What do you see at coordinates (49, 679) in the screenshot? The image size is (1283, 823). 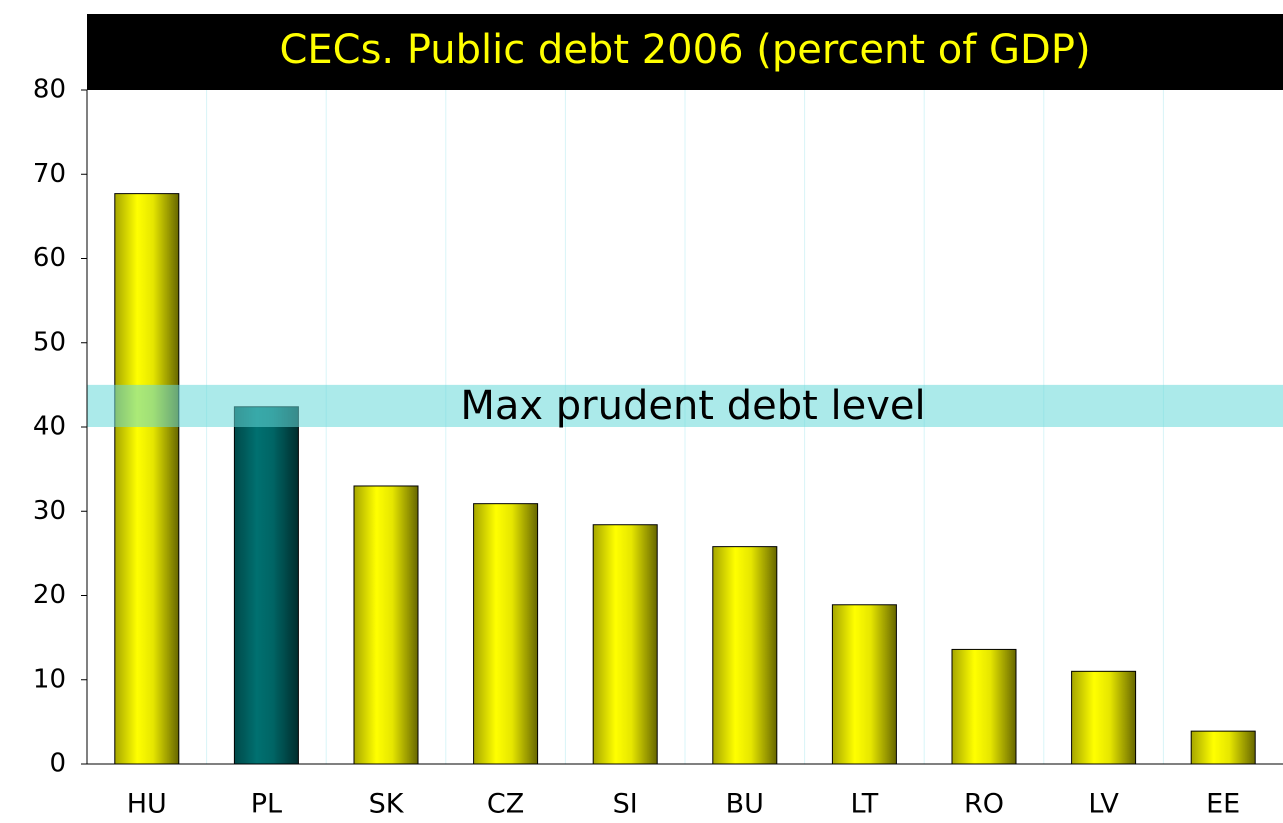 I see `y-tick-label: 10` at bounding box center [49, 679].